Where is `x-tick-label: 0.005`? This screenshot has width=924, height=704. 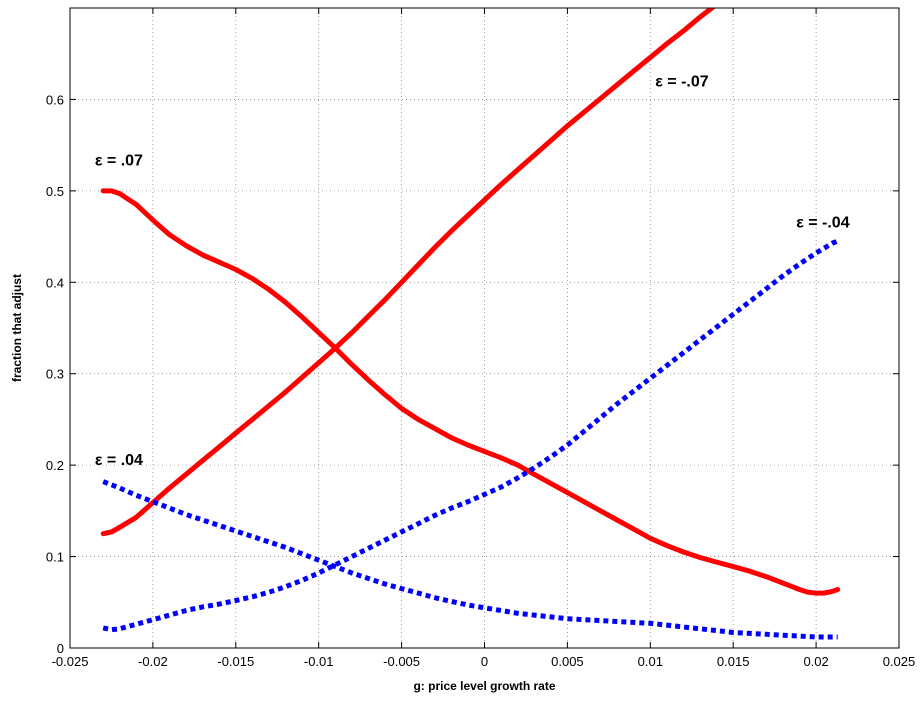
x-tick-label: 0.005 is located at coordinates (567, 661).